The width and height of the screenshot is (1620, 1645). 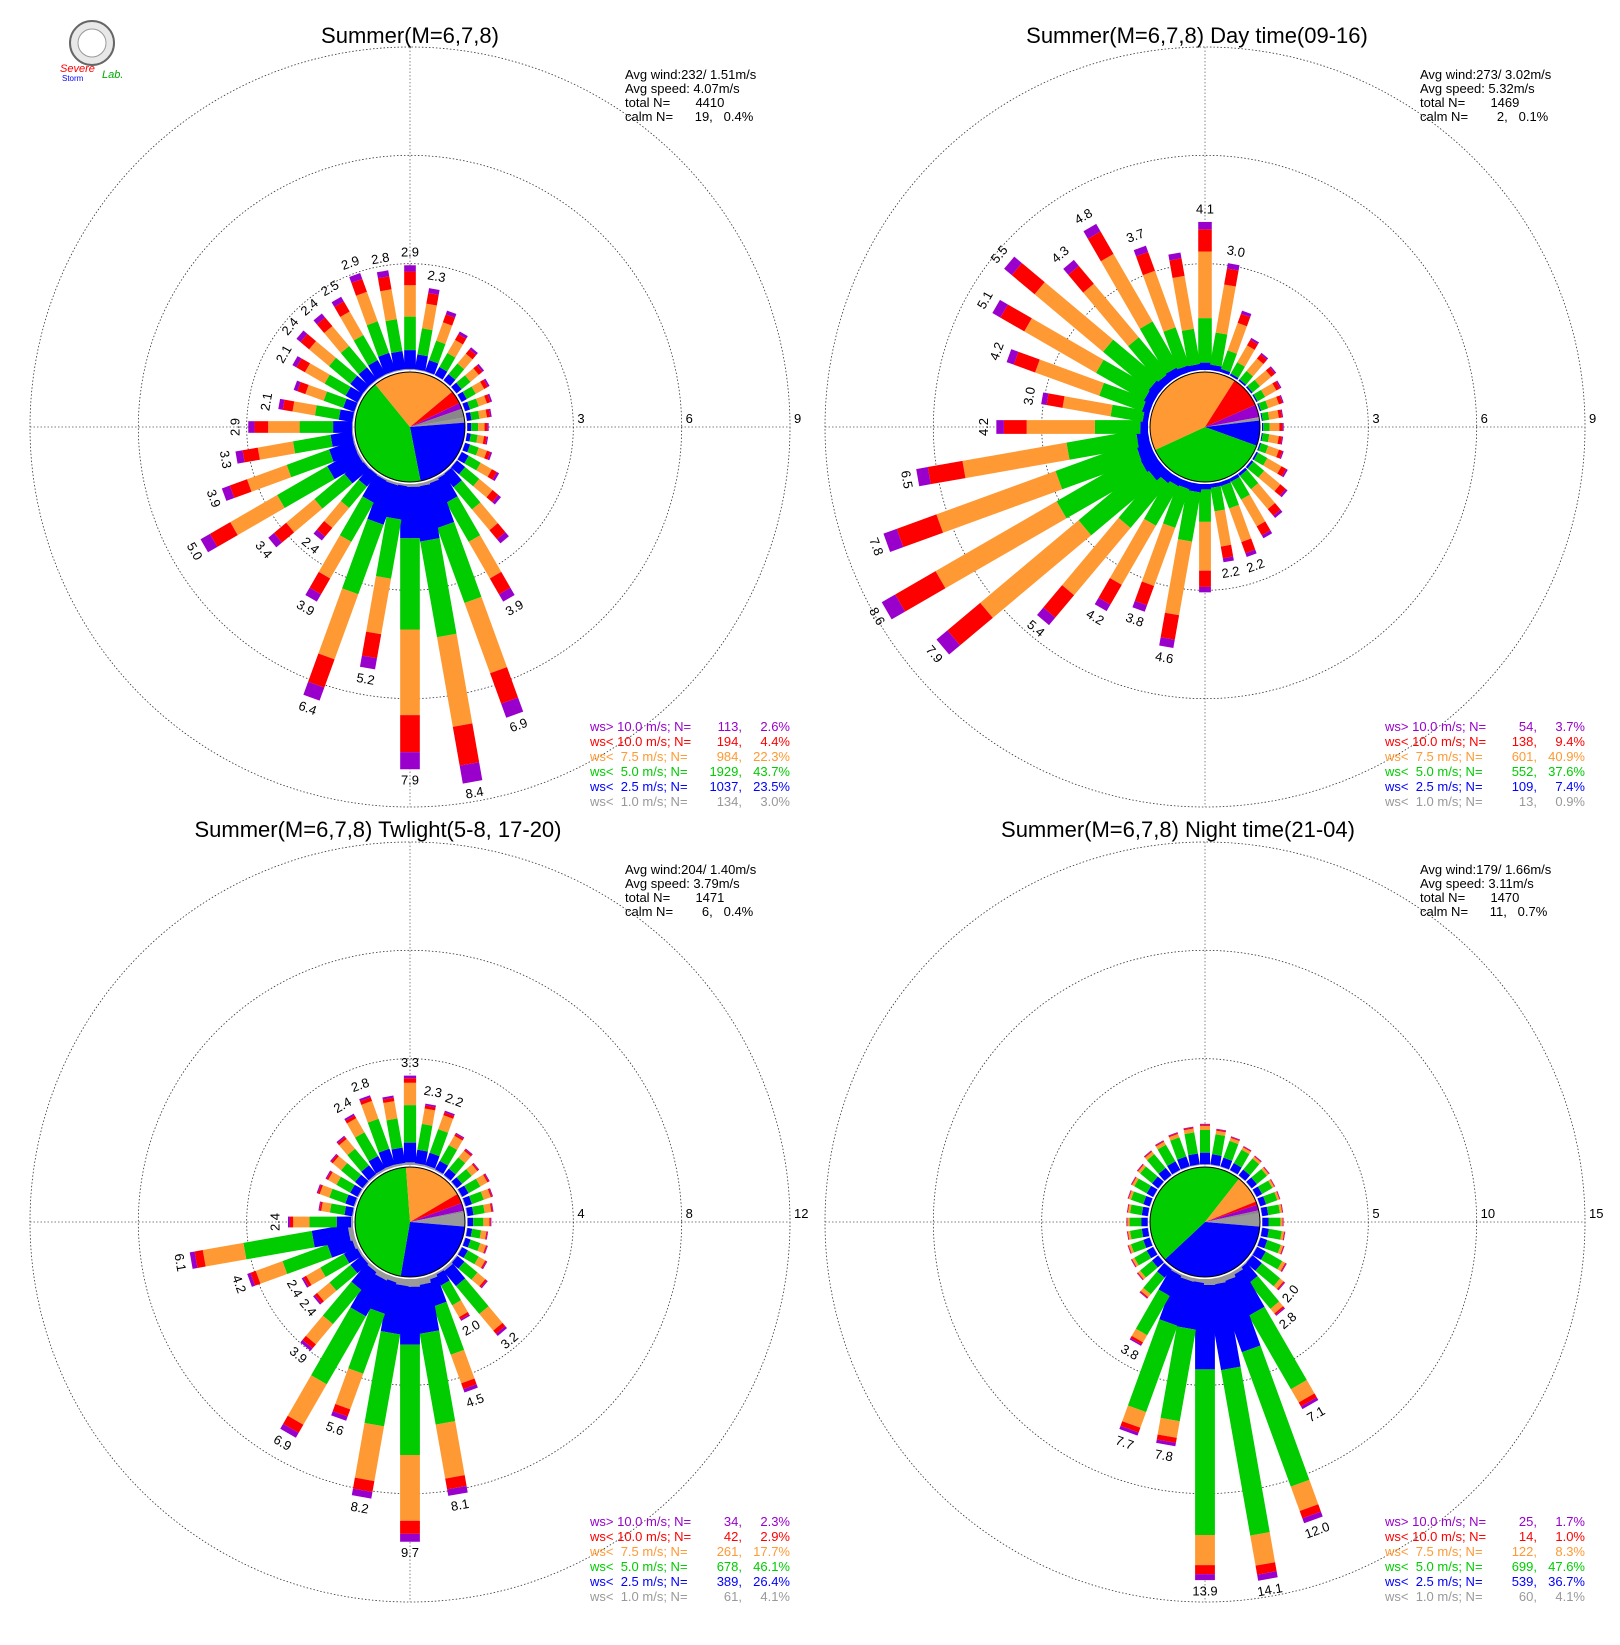 What do you see at coordinates (877, 616) in the screenshot?
I see `bar-label: 8.6` at bounding box center [877, 616].